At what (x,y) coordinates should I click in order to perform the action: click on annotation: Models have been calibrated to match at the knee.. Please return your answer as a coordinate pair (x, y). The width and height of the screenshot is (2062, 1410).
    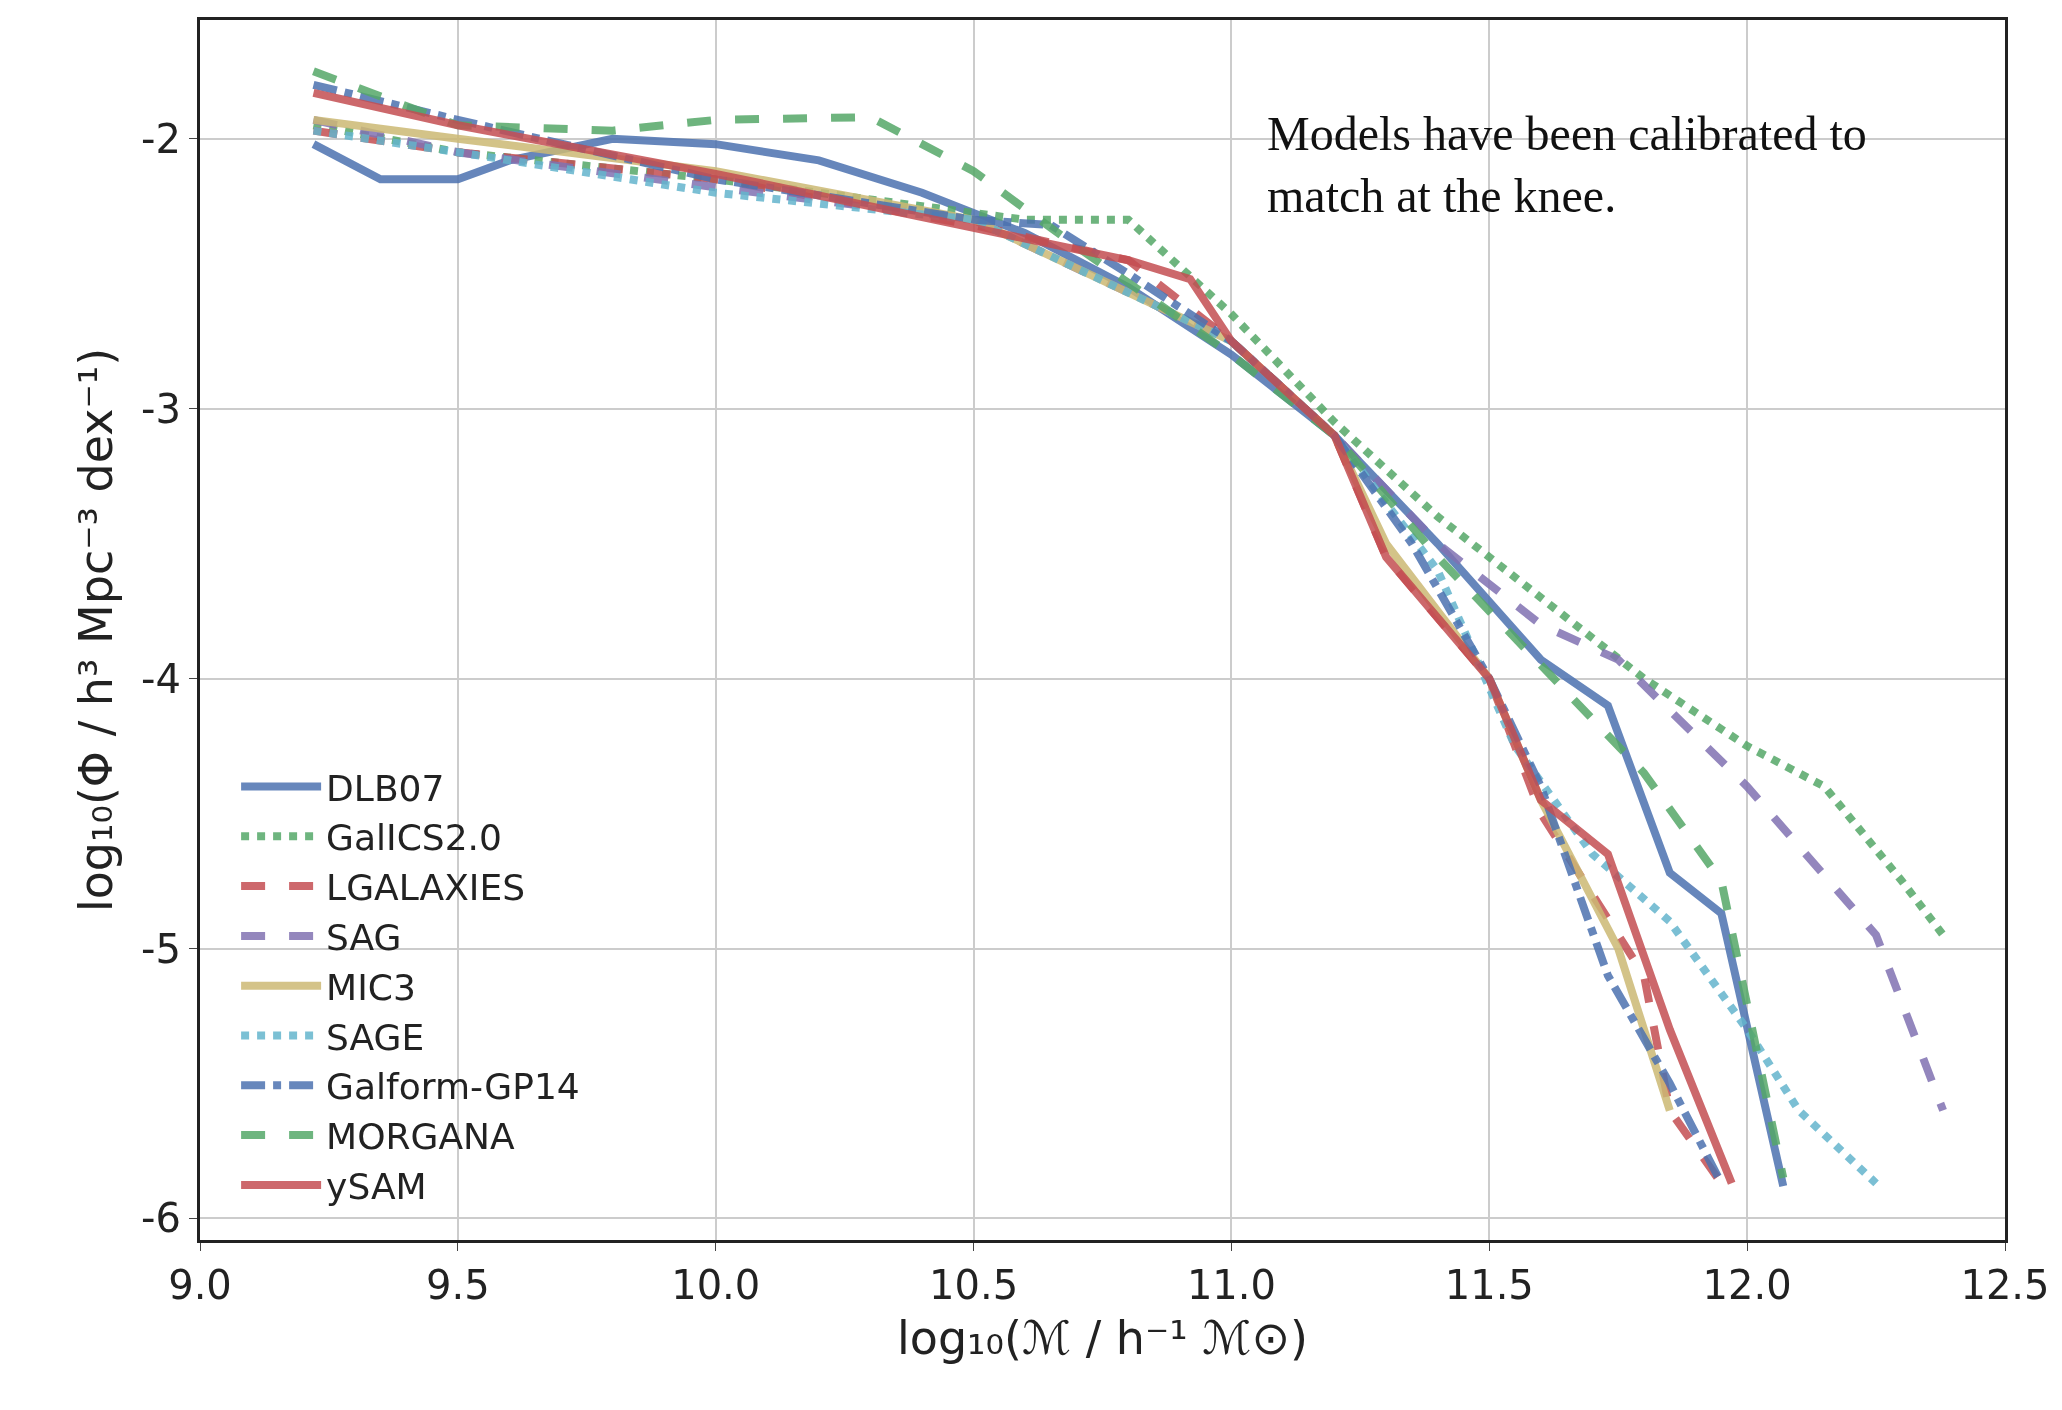
    Looking at the image, I should click on (1567, 165).